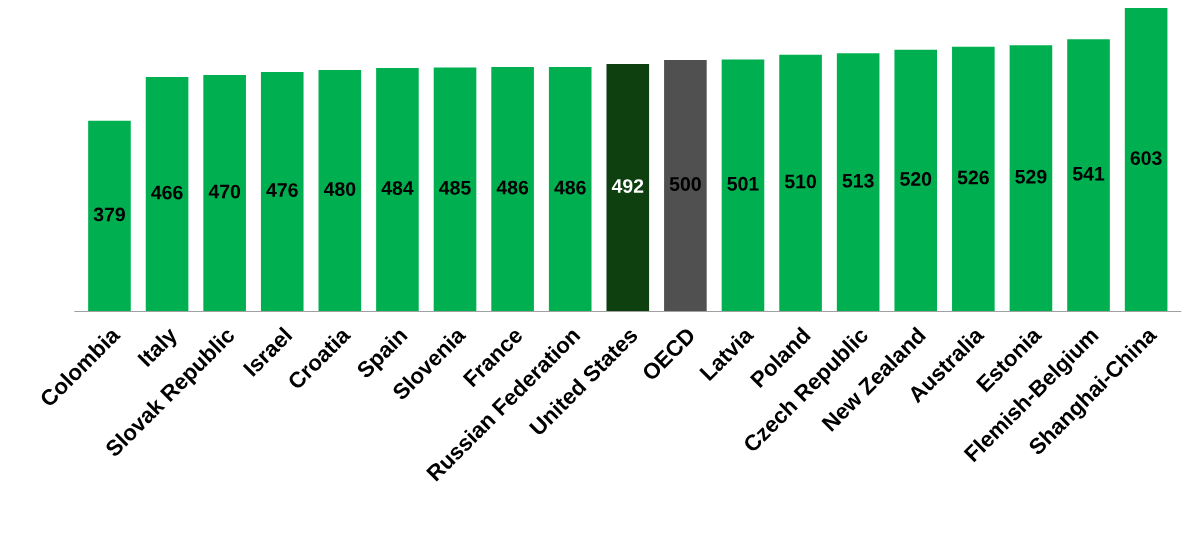 The height and width of the screenshot is (537, 1189). I want to click on data-label: 526, so click(973, 177).